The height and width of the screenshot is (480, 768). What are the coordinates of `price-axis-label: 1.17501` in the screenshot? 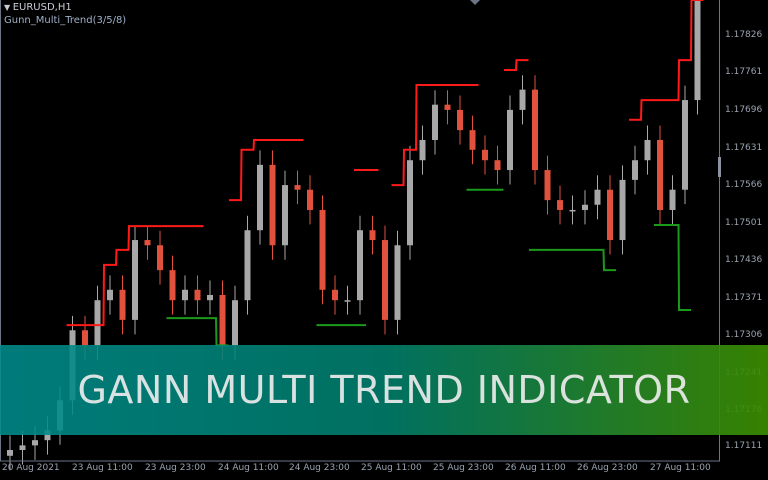 It's located at (744, 223).